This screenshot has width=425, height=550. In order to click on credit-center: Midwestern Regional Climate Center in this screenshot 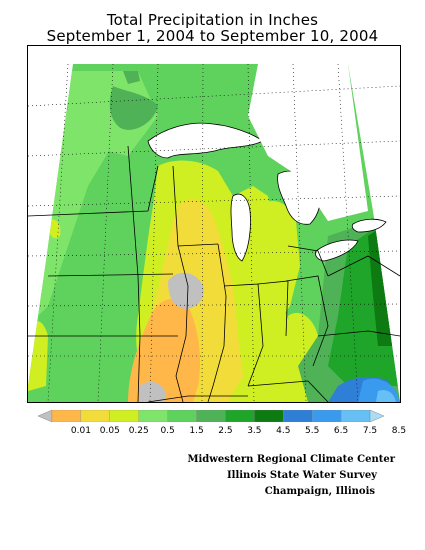, I will do `click(291, 459)`.